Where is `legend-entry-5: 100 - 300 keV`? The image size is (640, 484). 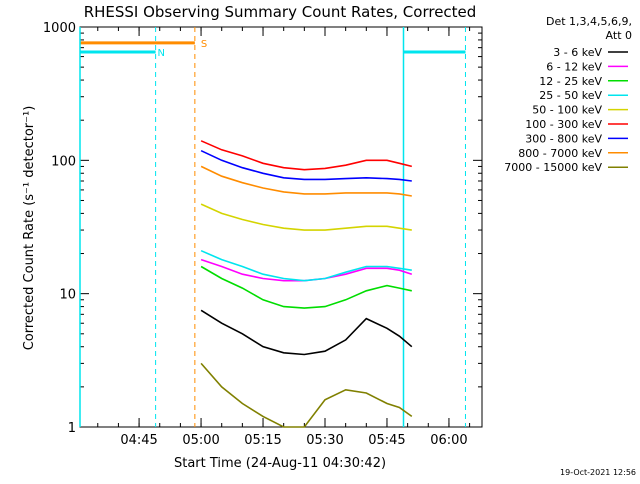 legend-entry-5: 100 - 300 keV is located at coordinates (563, 124).